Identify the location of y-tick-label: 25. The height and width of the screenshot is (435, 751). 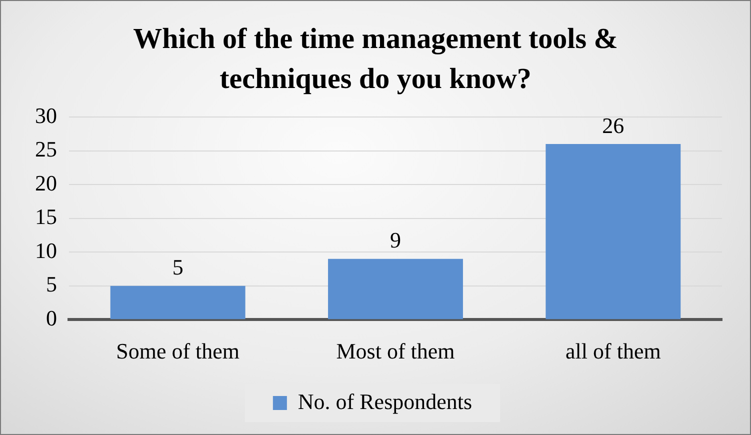
(46, 149).